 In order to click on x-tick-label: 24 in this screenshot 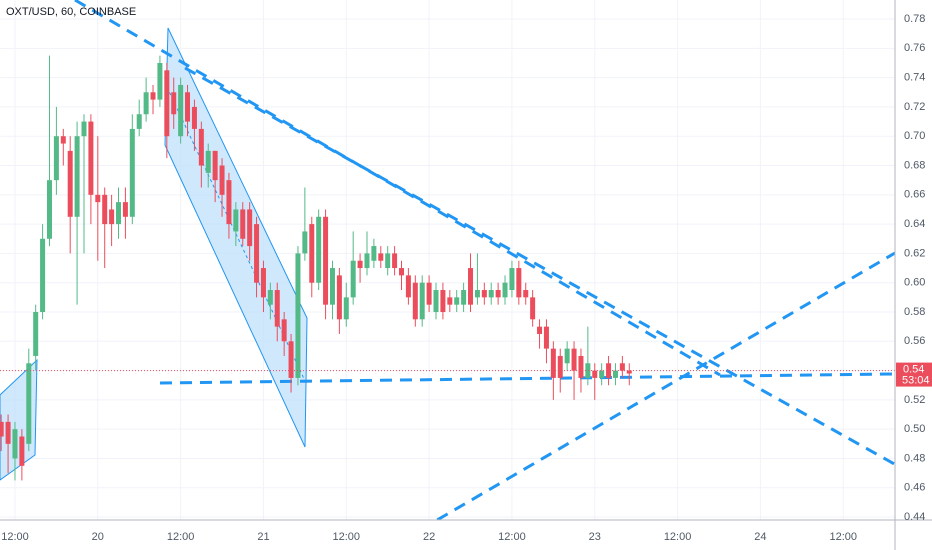, I will do `click(760, 537)`.